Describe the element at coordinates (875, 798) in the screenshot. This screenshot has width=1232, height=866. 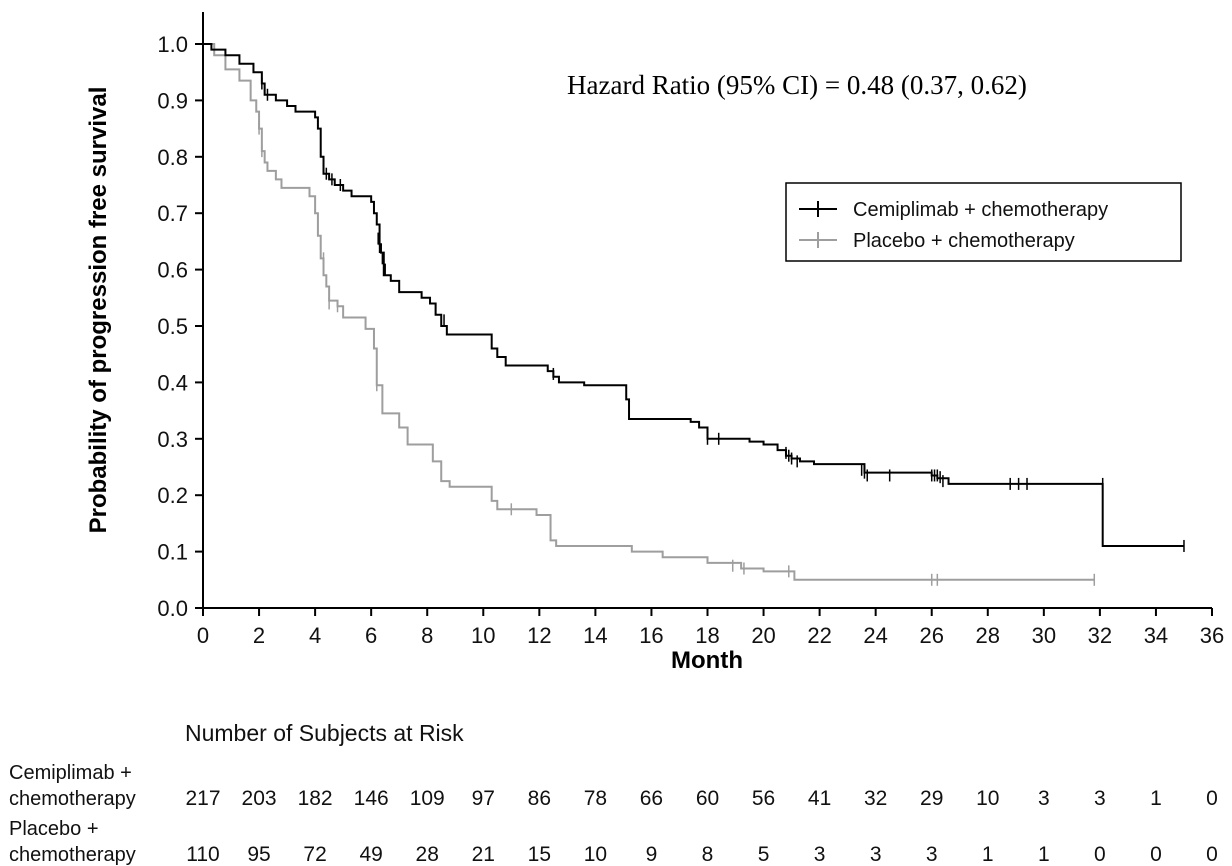
I see `risk-count: 32` at that location.